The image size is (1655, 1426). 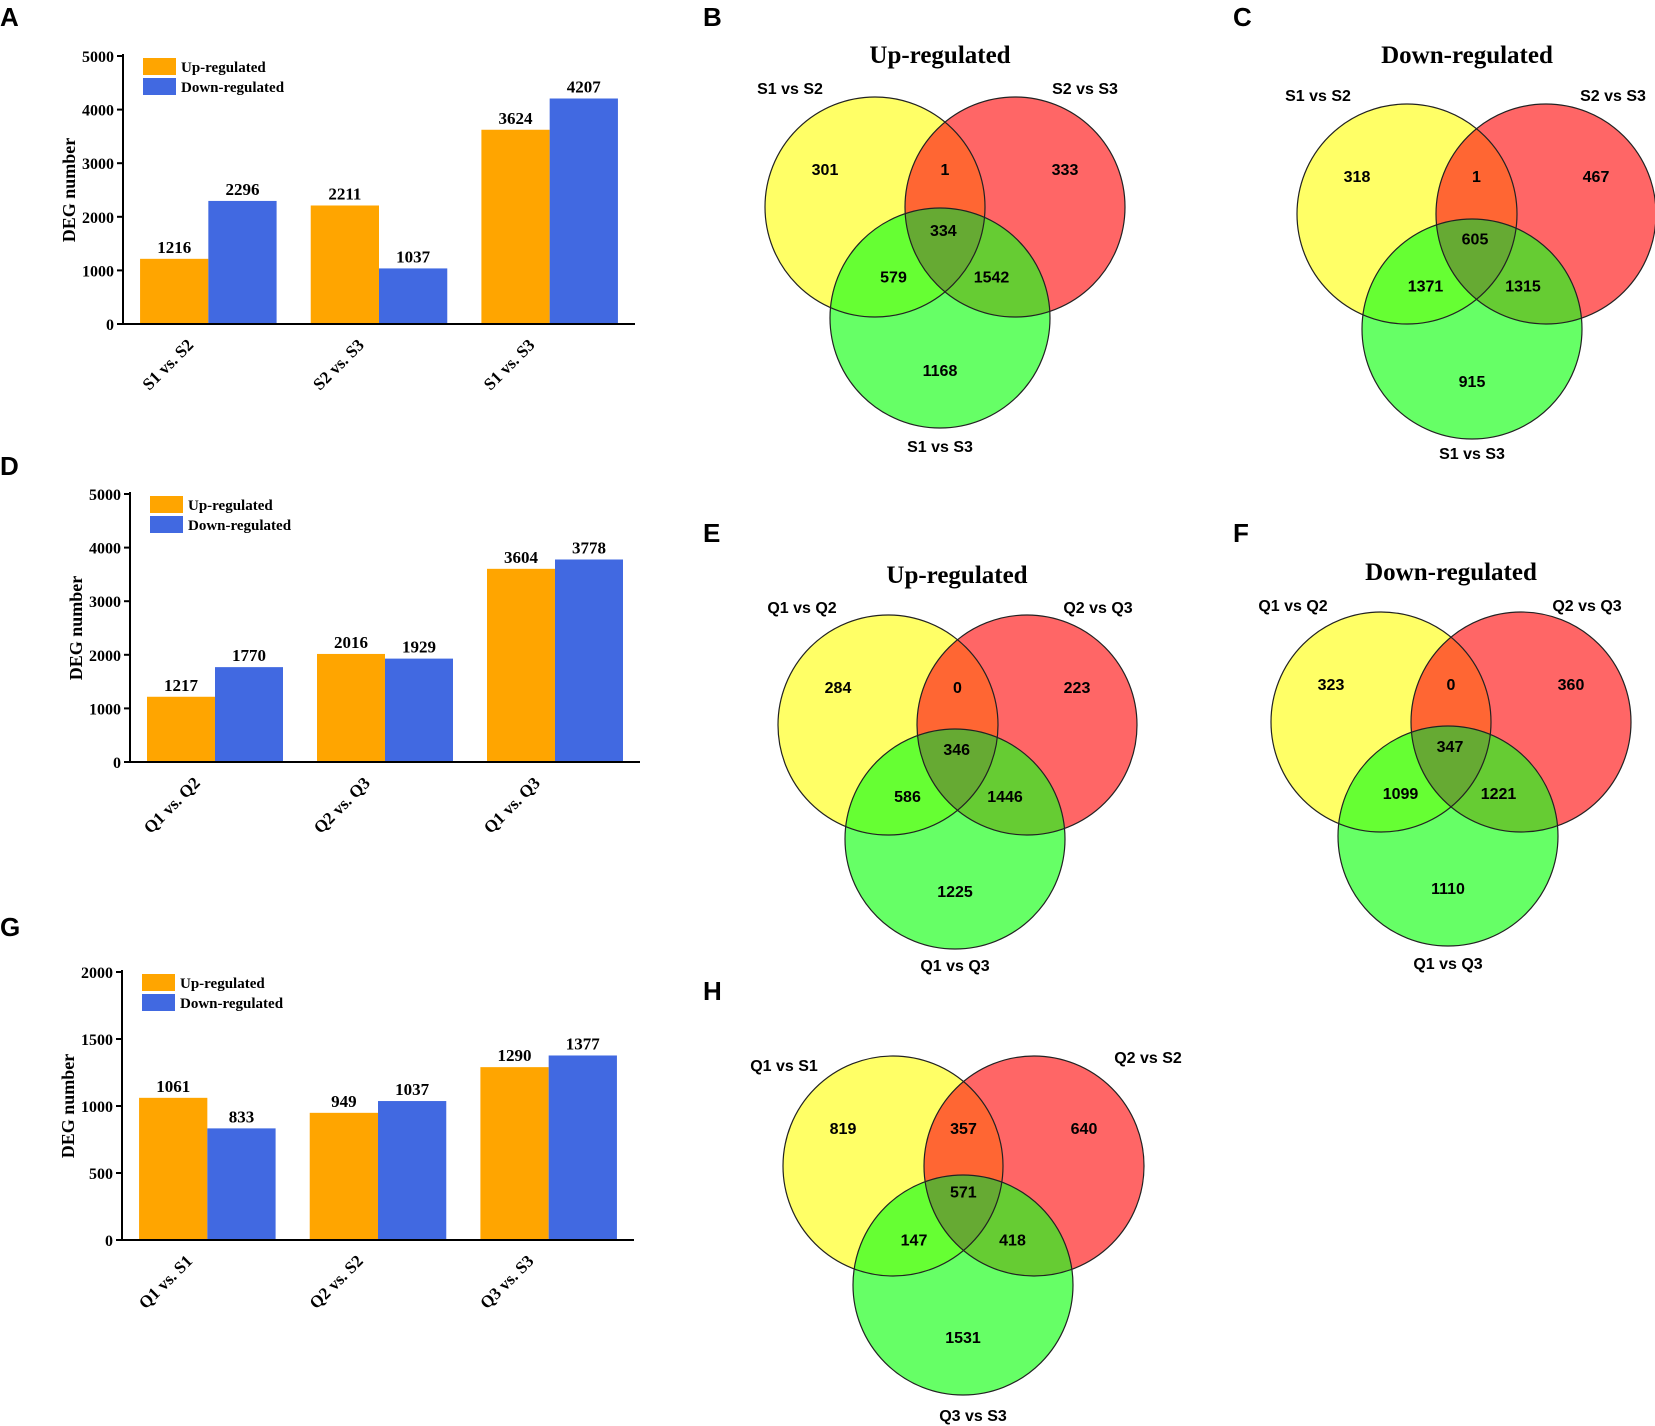 I want to click on venn-set-label-b: Q2 vs Q3, so click(x=1586, y=606).